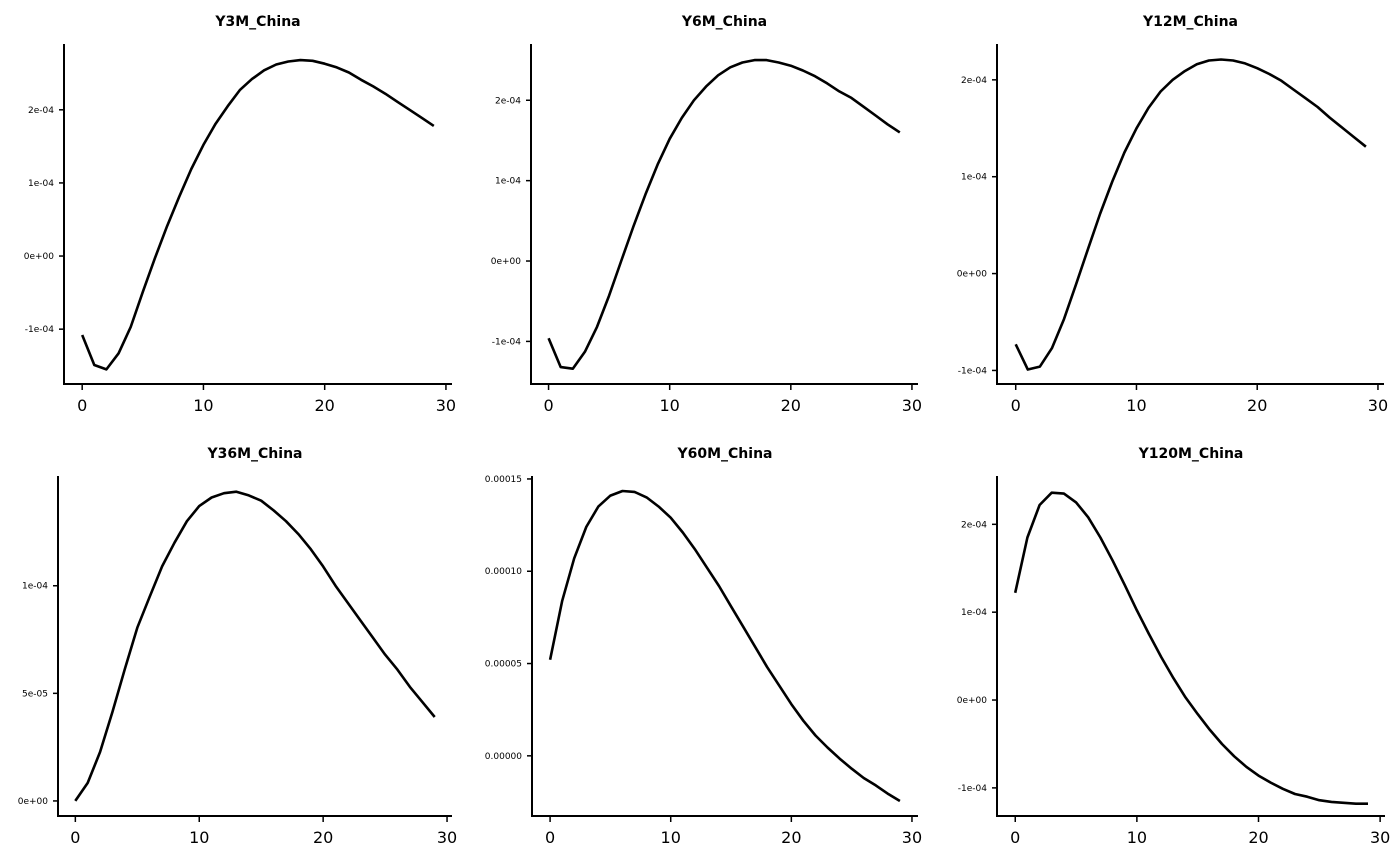 Image resolution: width=1400 pixels, height=865 pixels. Describe the element at coordinates (503, 480) in the screenshot. I see `y-tick-label: 0.00015` at that location.